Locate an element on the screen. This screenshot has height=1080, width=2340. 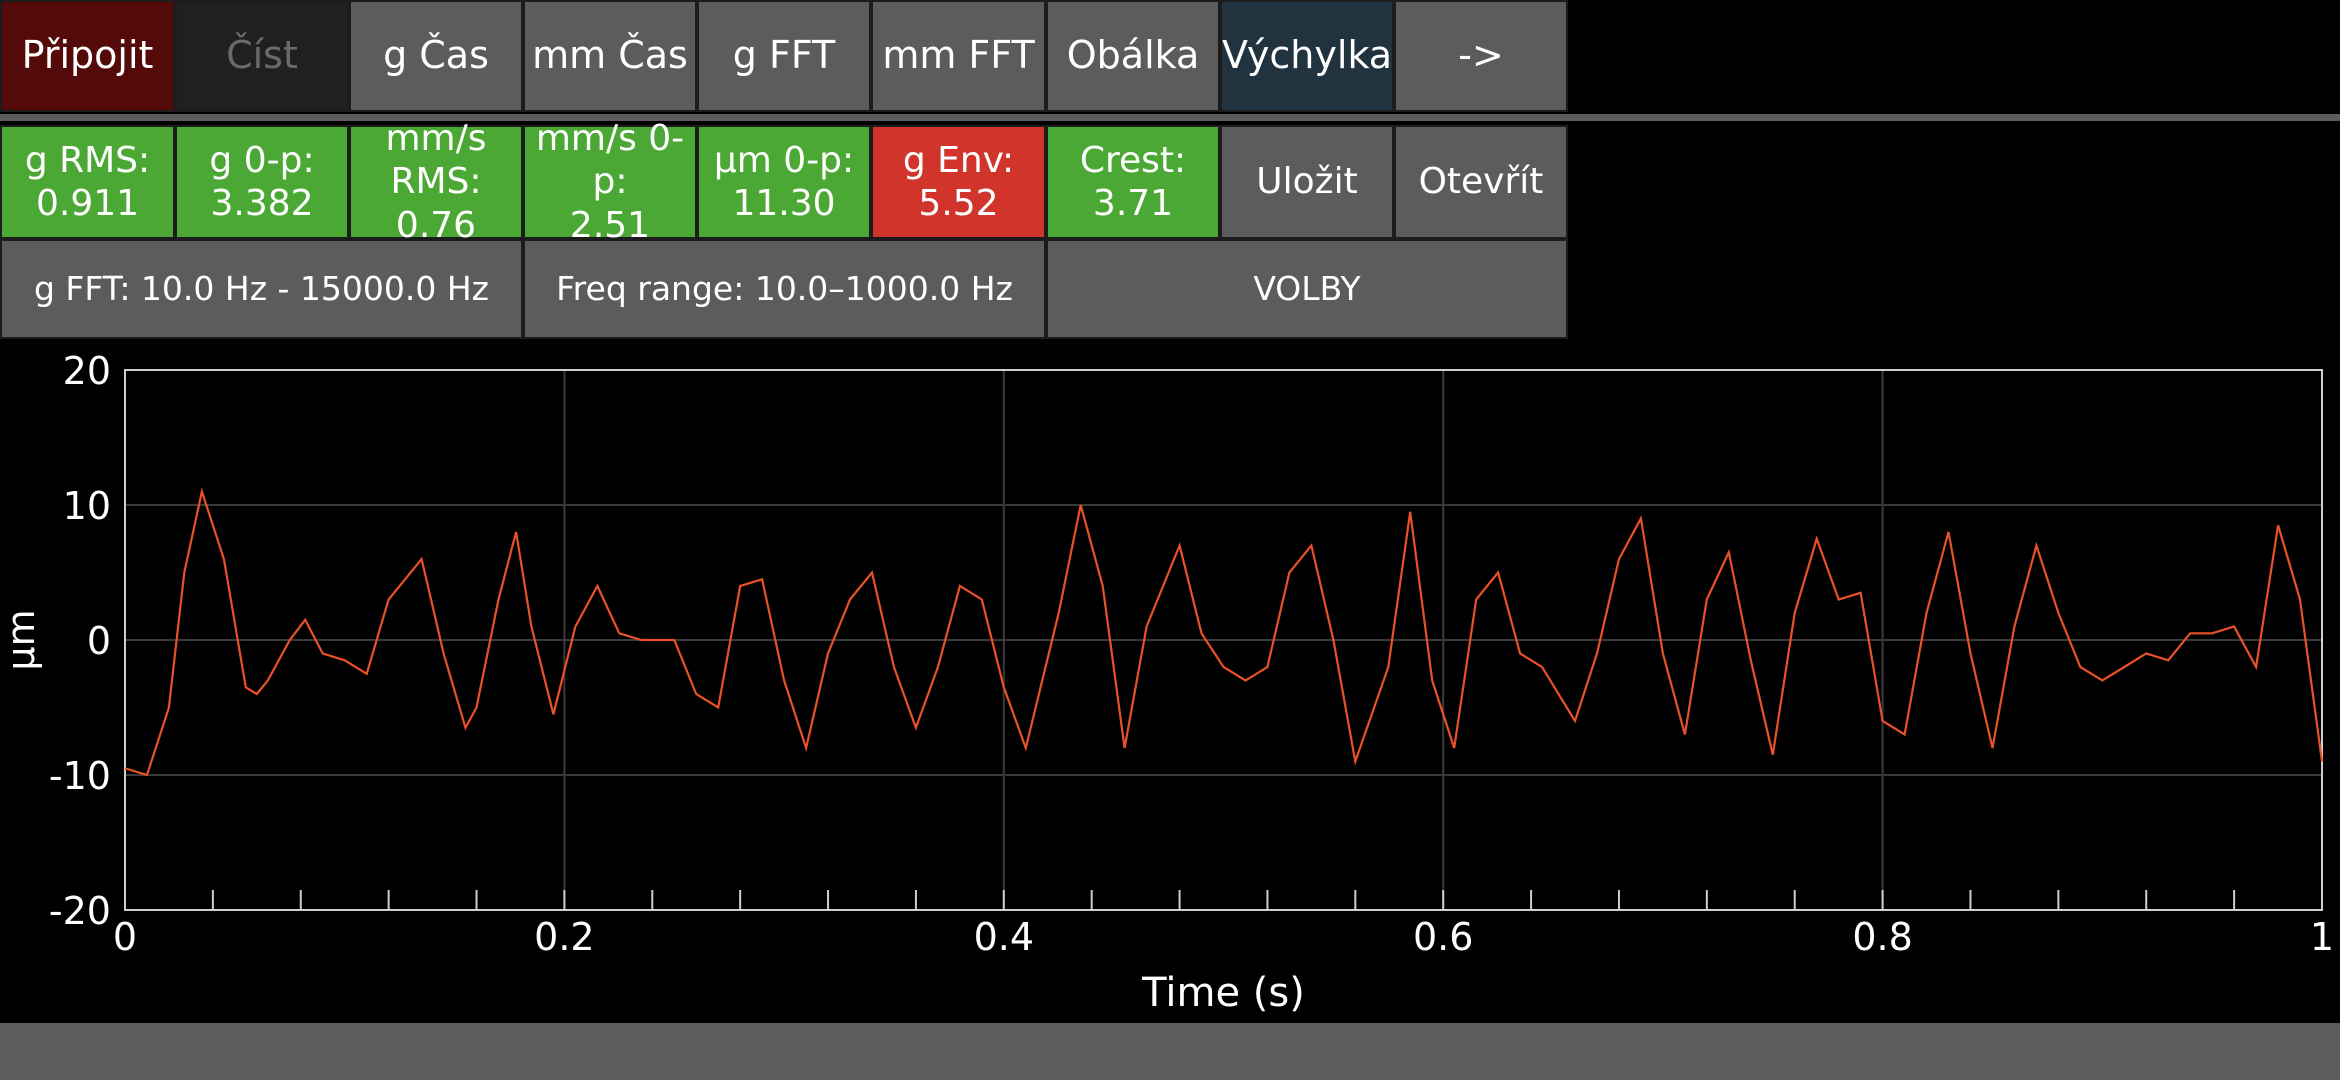
mm-fft-button: mm FFT is located at coordinates (958, 56).